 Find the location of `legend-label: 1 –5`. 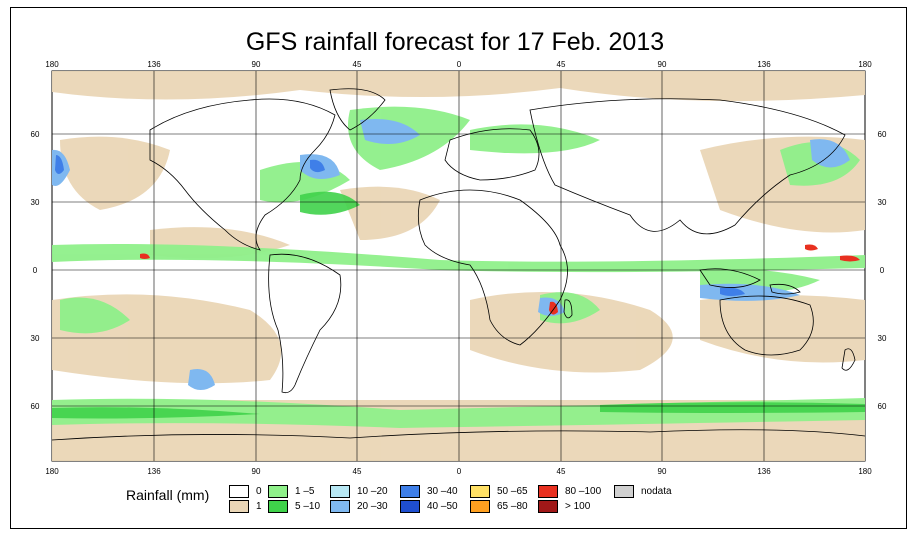

legend-label: 1 –5 is located at coordinates (305, 491).